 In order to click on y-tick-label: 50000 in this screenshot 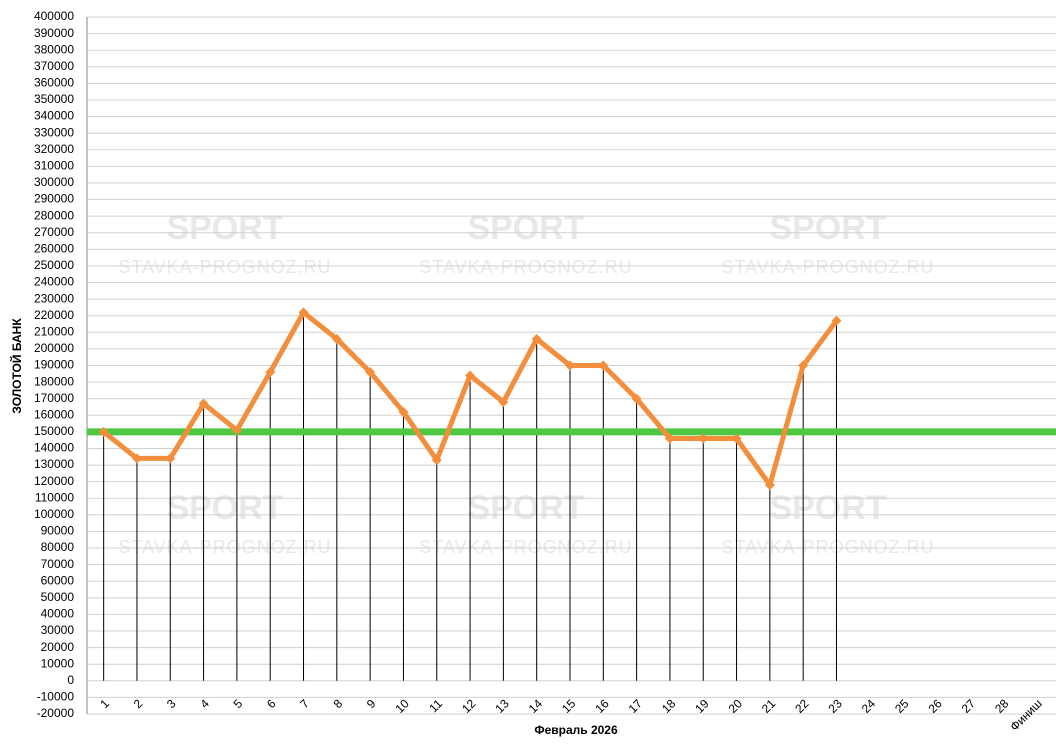, I will do `click(58, 597)`.